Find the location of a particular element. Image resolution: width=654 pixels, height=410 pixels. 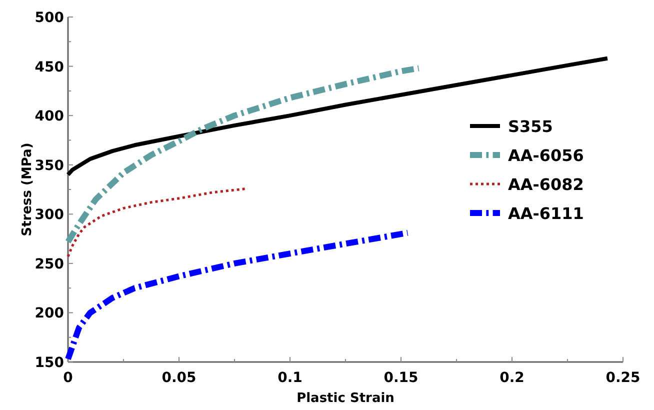

x-tick-label: 0.2 is located at coordinates (512, 378).